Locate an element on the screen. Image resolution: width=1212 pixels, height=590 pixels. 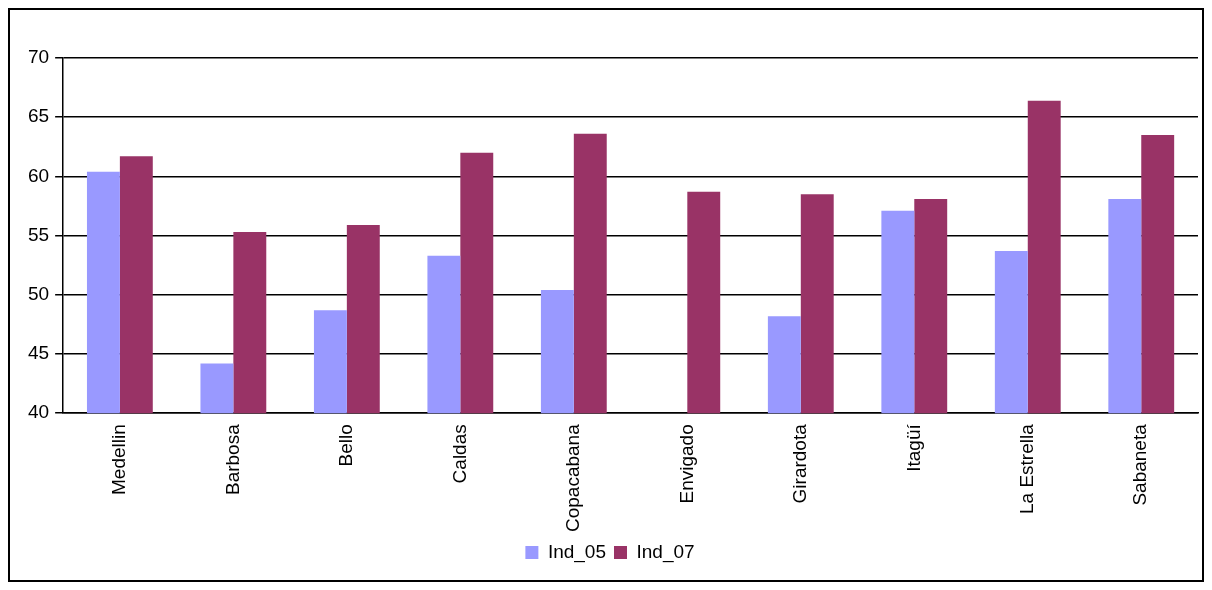
y-tick-label: 60 is located at coordinates (38, 175).